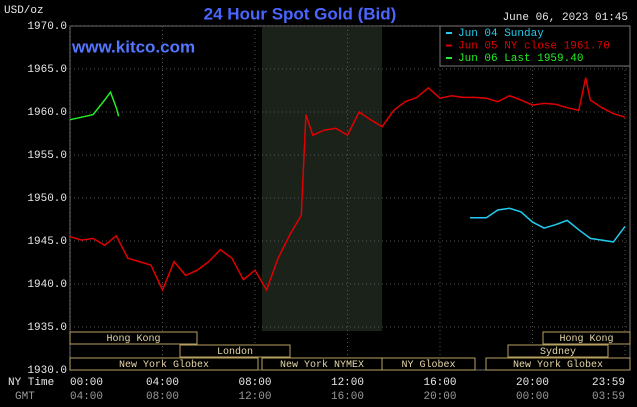 The height and width of the screenshot is (407, 637). What do you see at coordinates (162, 397) in the screenshot?
I see `x2-tick-label: 08:00` at bounding box center [162, 397].